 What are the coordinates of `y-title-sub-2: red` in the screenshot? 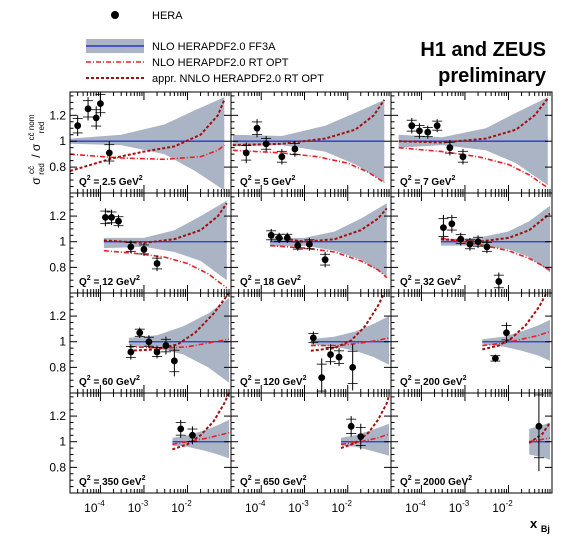 It's located at (41, 128).